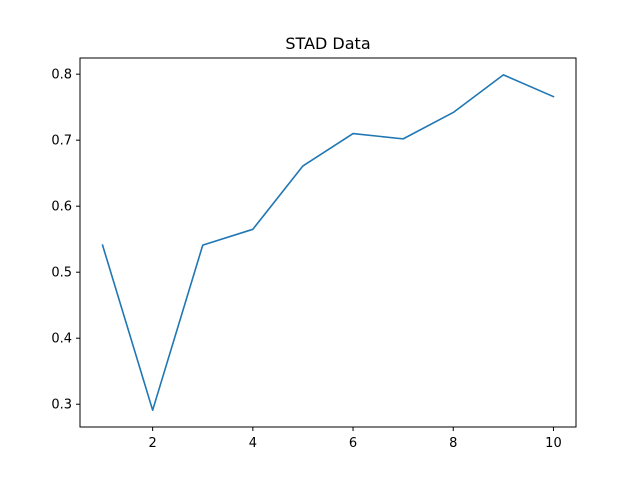 Image resolution: width=640 pixels, height=480 pixels. Describe the element at coordinates (153, 443) in the screenshot. I see `x-tick-label: 2` at that location.